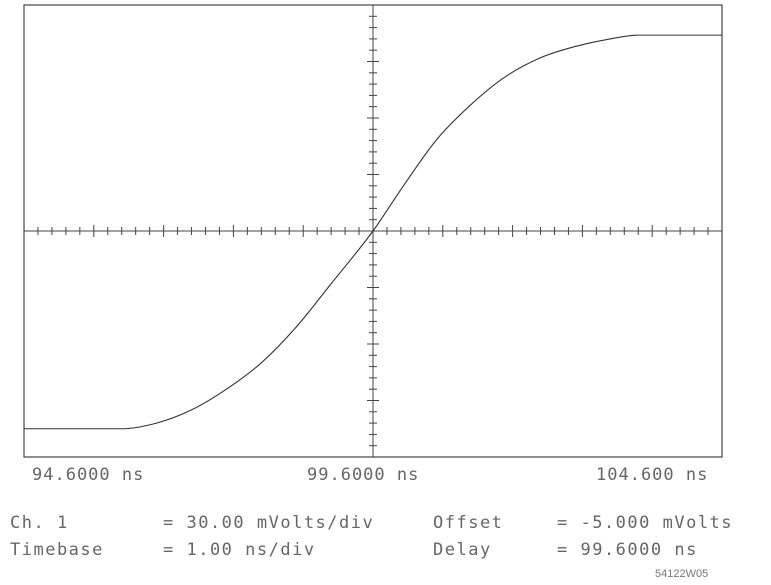 Image resolution: width=771 pixels, height=585 pixels. Describe the element at coordinates (682, 574) in the screenshot. I see `figure-id: 54122W05` at that location.